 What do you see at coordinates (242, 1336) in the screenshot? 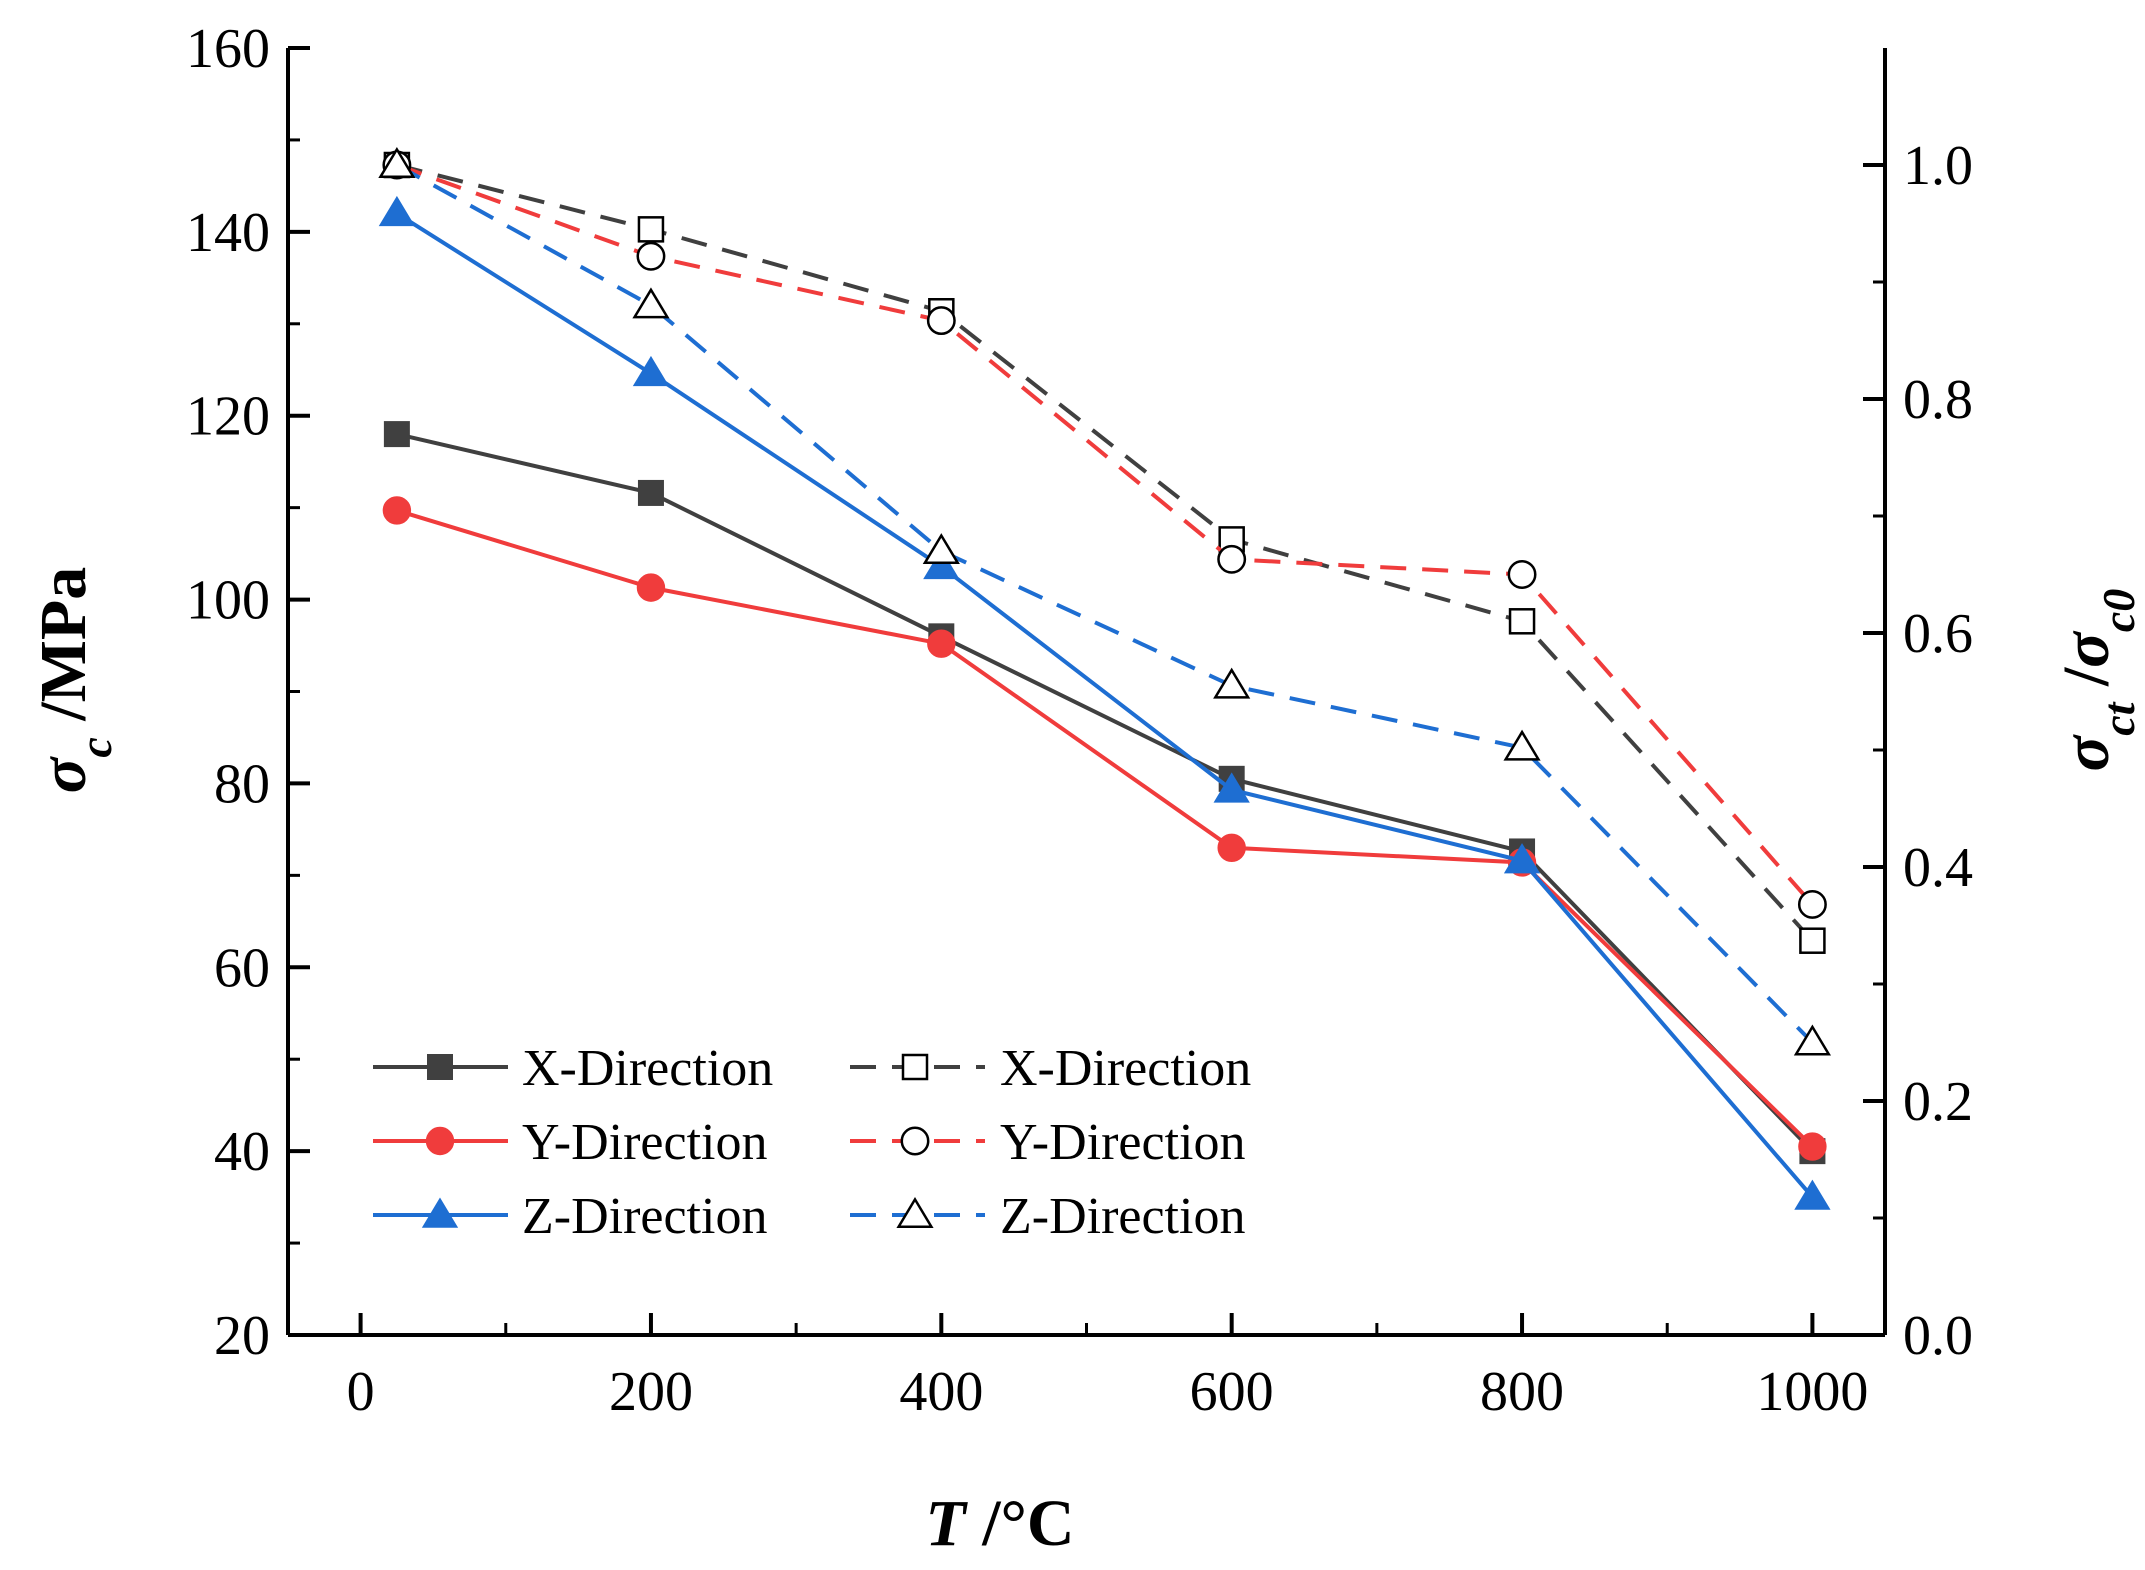
I see `y-left-tick-label: 20` at bounding box center [242, 1336].